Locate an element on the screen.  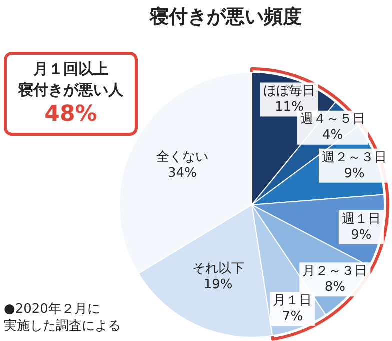
data-label: 4% is located at coordinates (333, 136).